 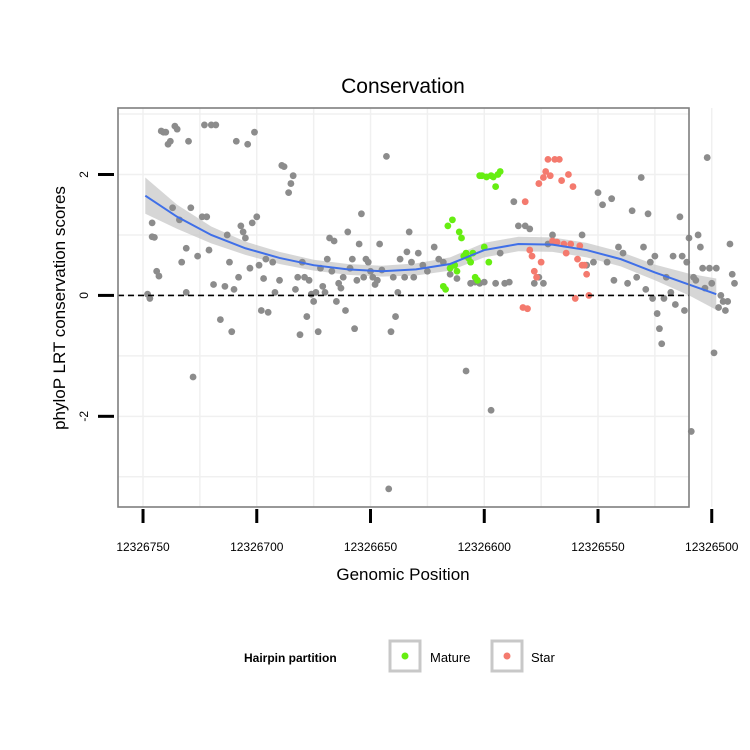 I want to click on legend-key-mature-dot, so click(x=405, y=656).